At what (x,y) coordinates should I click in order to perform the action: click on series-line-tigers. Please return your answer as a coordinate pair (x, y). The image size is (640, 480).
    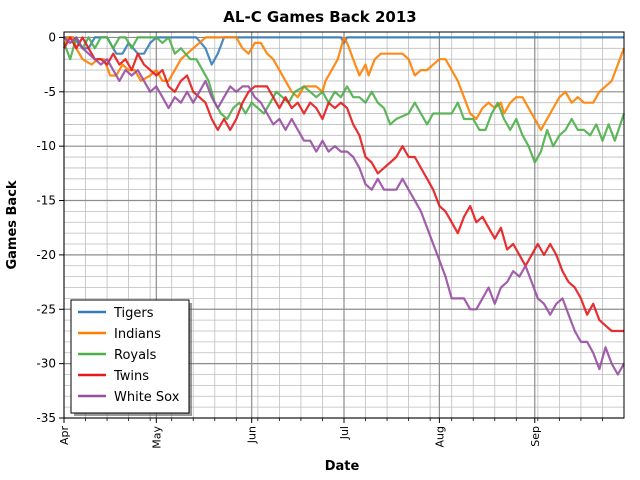
    Looking at the image, I should click on (344, 51).